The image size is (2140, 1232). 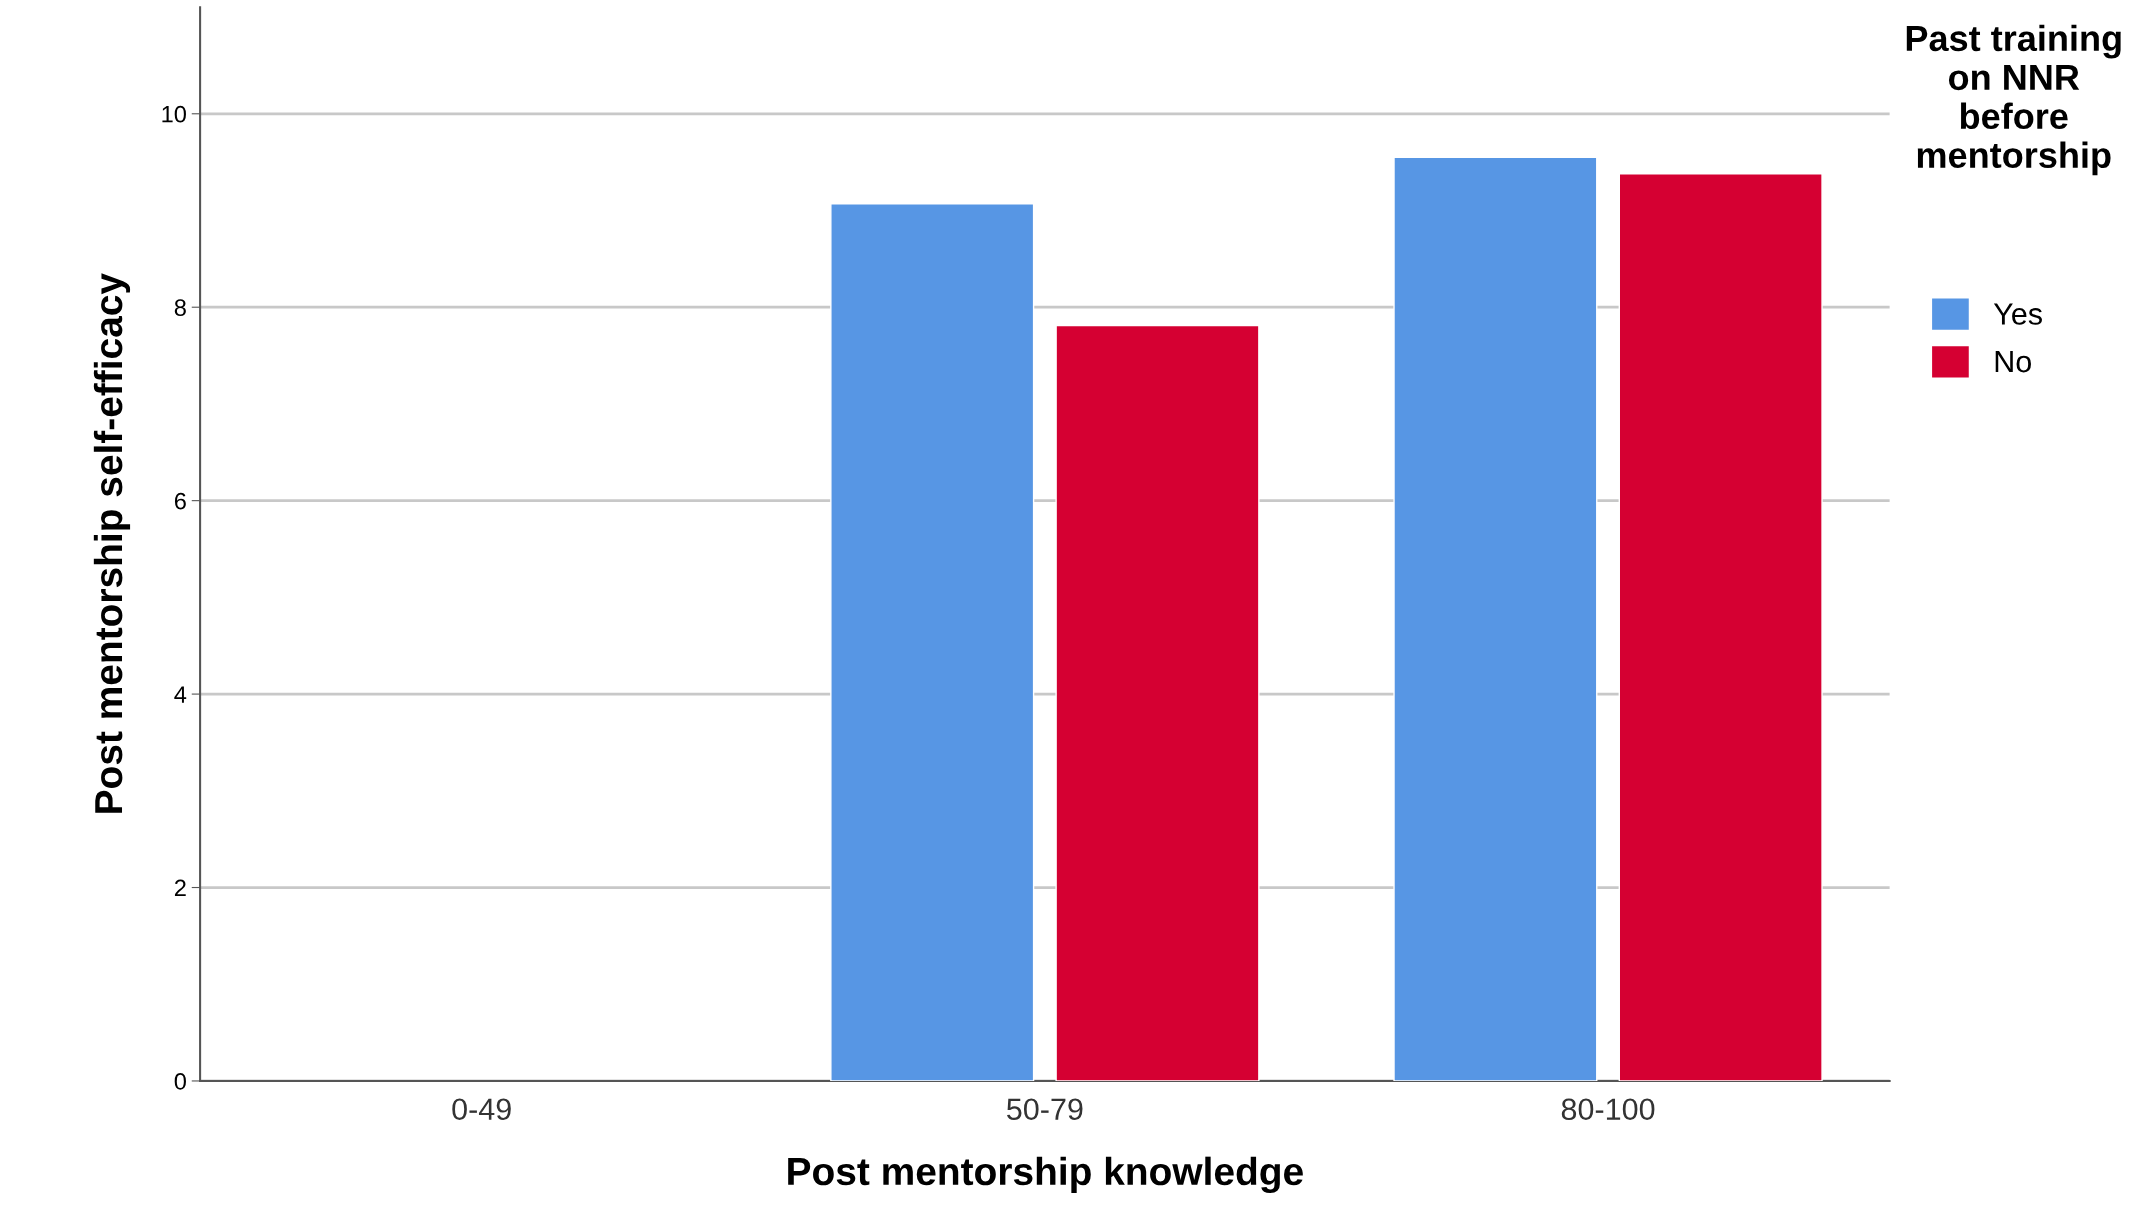 What do you see at coordinates (180, 694) in the screenshot?
I see `y-tick-label: 4` at bounding box center [180, 694].